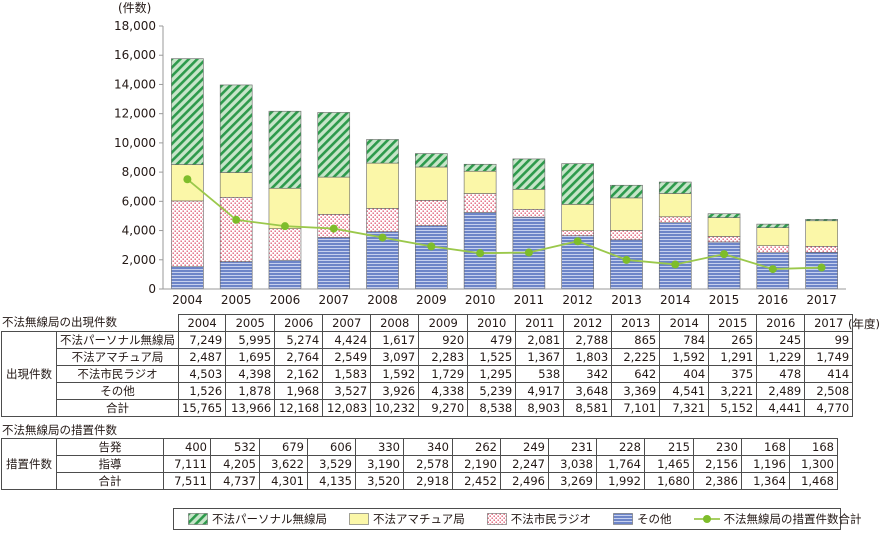 The width and height of the screenshot is (883, 537). I want to click on legend: 不法パーソナル無線局 不法アマチュア局 不法市民ラジオ その他 不法無線局の措置件数合計, so click(517, 519).